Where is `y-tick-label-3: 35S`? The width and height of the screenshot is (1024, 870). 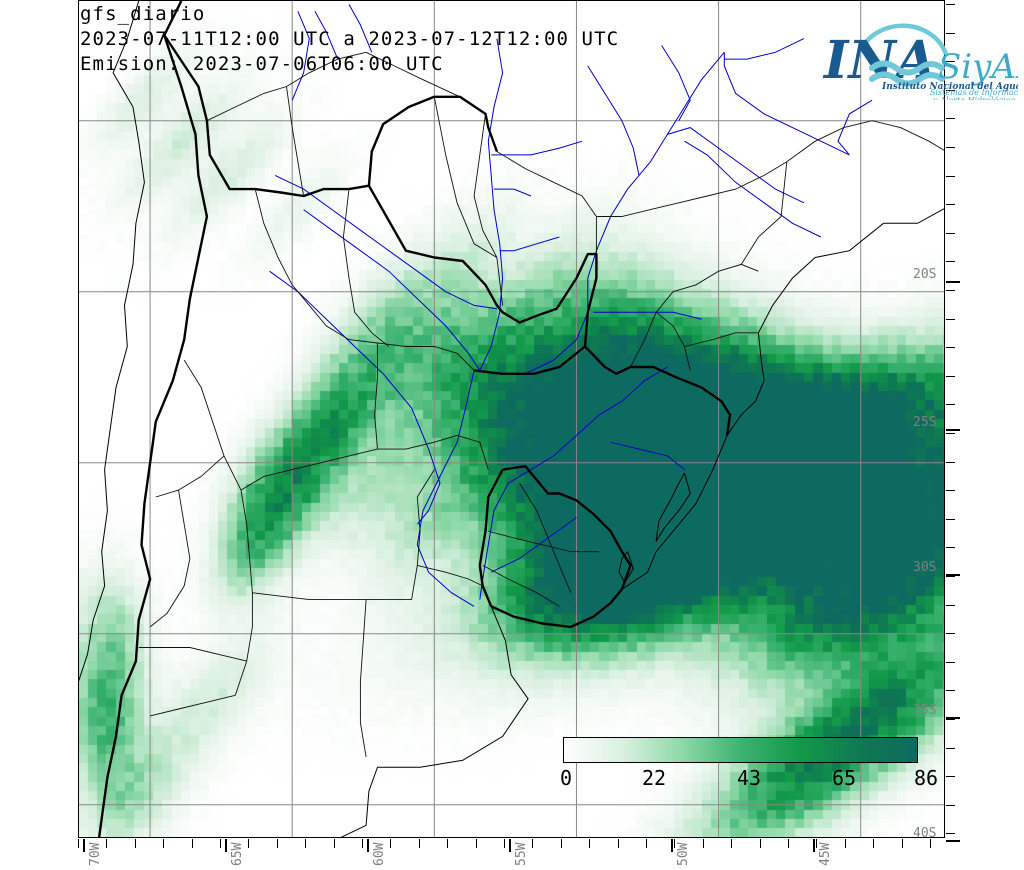
y-tick-label-3: 35S is located at coordinates (925, 710).